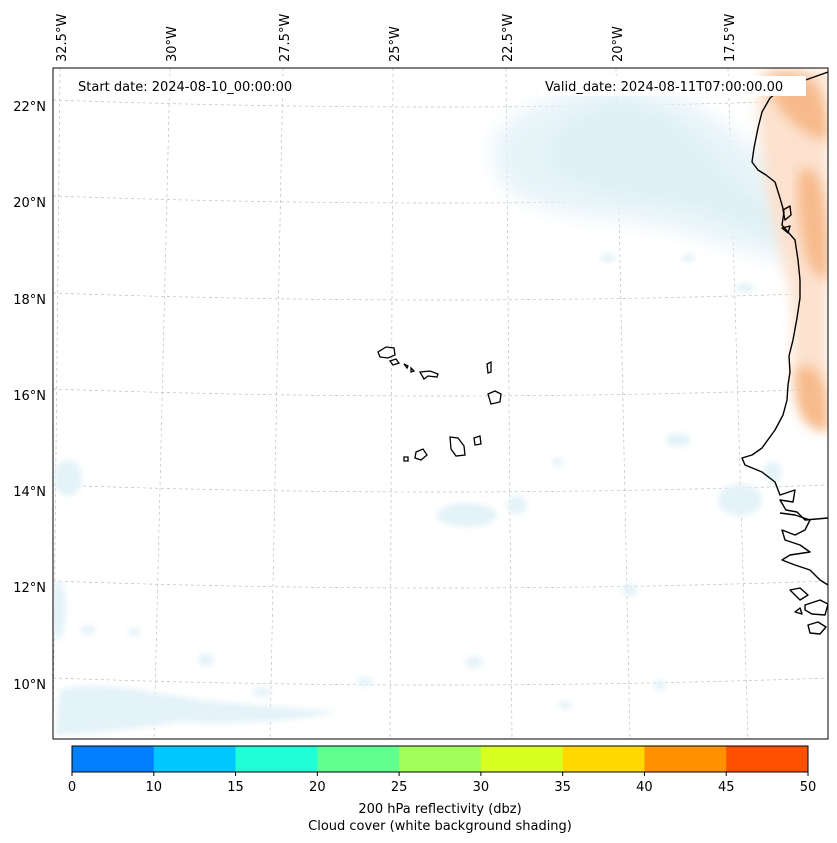  Describe the element at coordinates (154, 787) in the screenshot. I see `colorbar-tick-label: 10` at that location.